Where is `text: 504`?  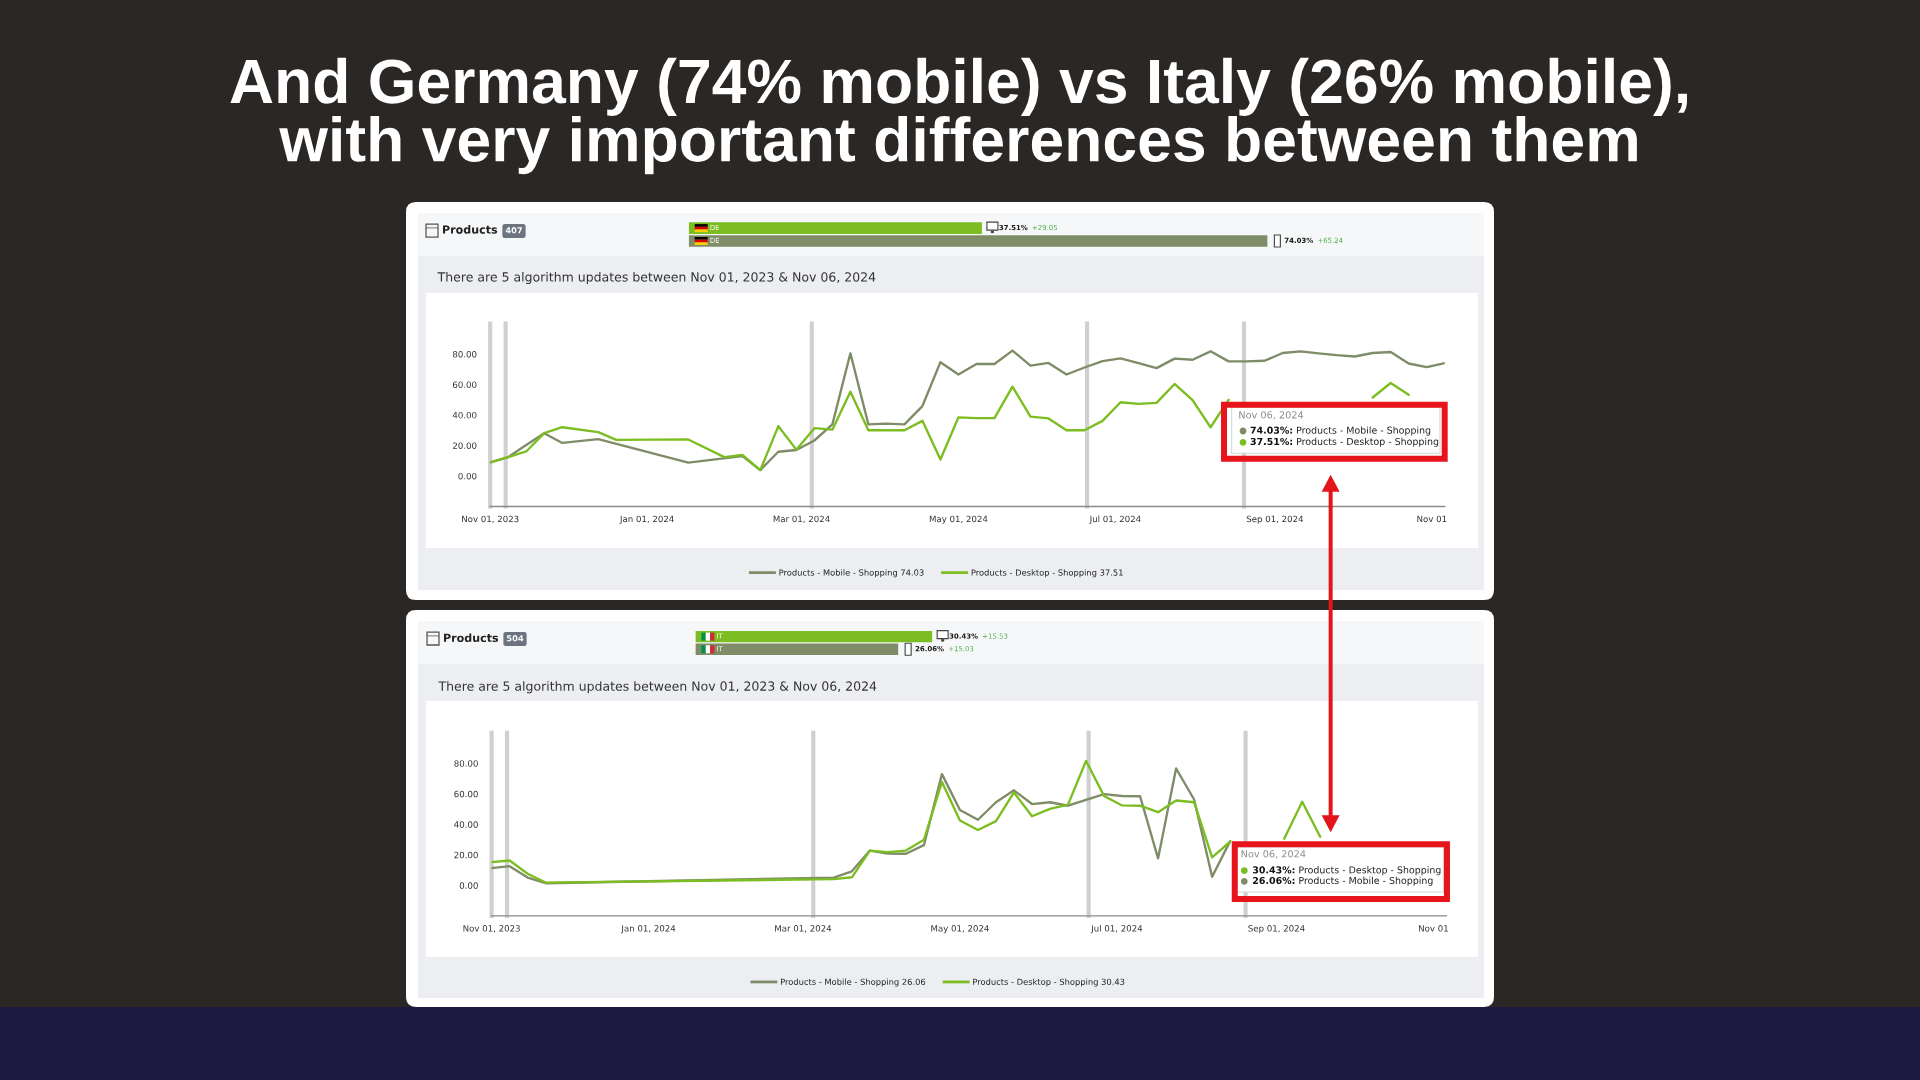 text: 504 is located at coordinates (515, 638).